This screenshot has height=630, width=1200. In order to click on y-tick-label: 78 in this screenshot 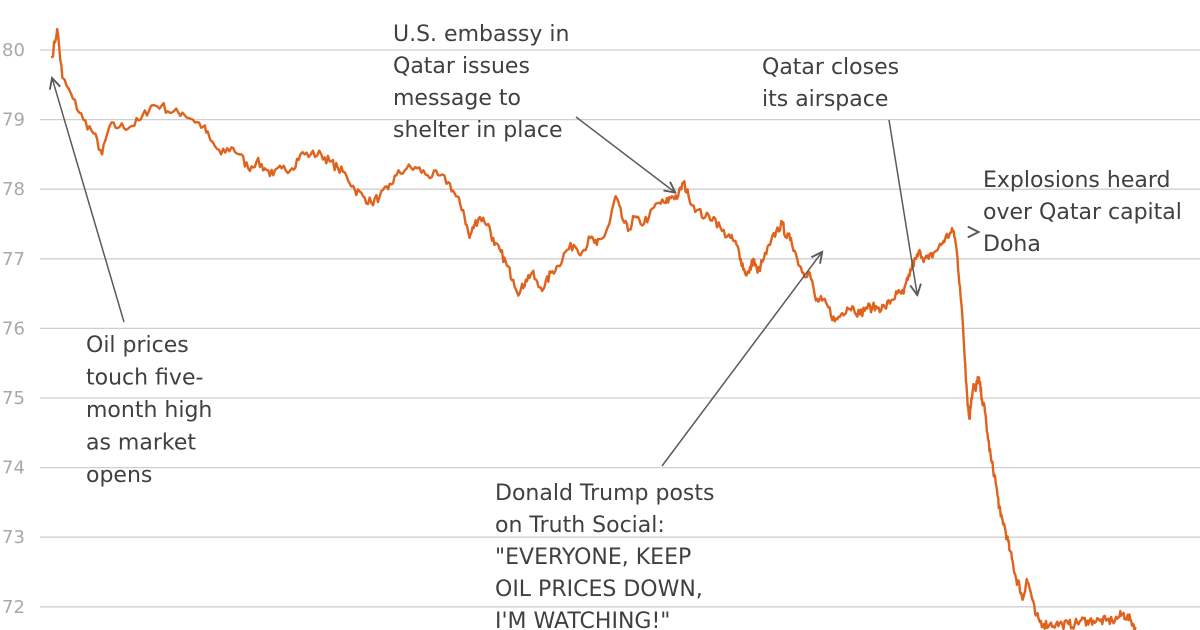, I will do `click(13, 189)`.